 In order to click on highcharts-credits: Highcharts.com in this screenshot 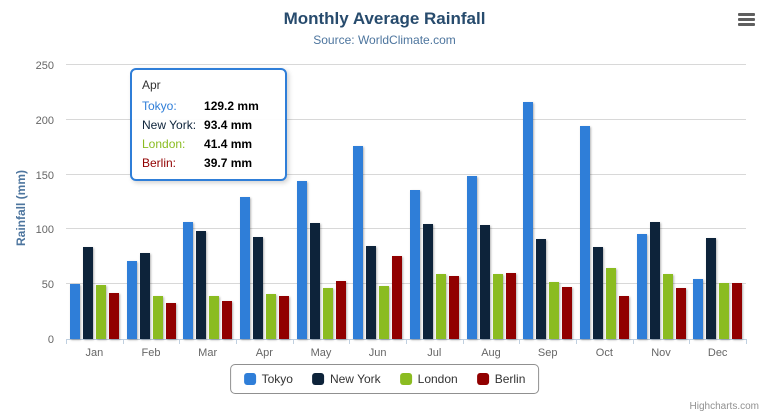, I will do `click(724, 406)`.